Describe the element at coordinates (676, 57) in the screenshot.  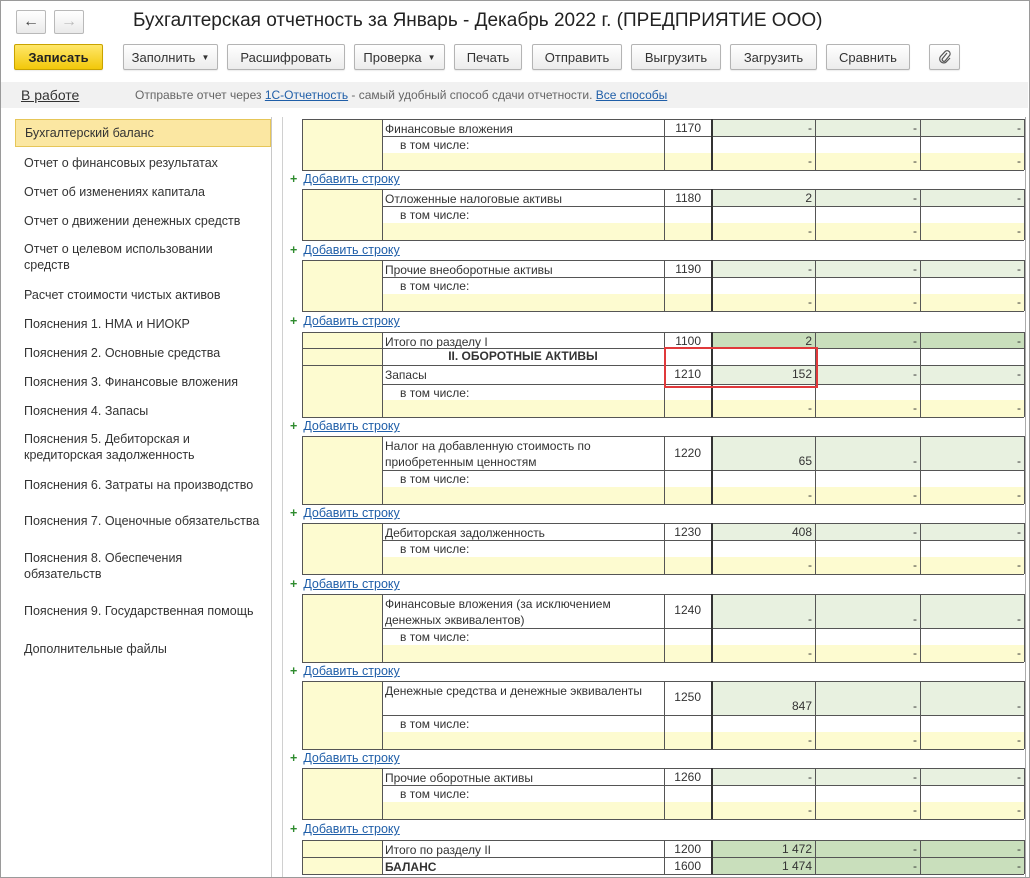
I see `export-button: Выгрузить` at that location.